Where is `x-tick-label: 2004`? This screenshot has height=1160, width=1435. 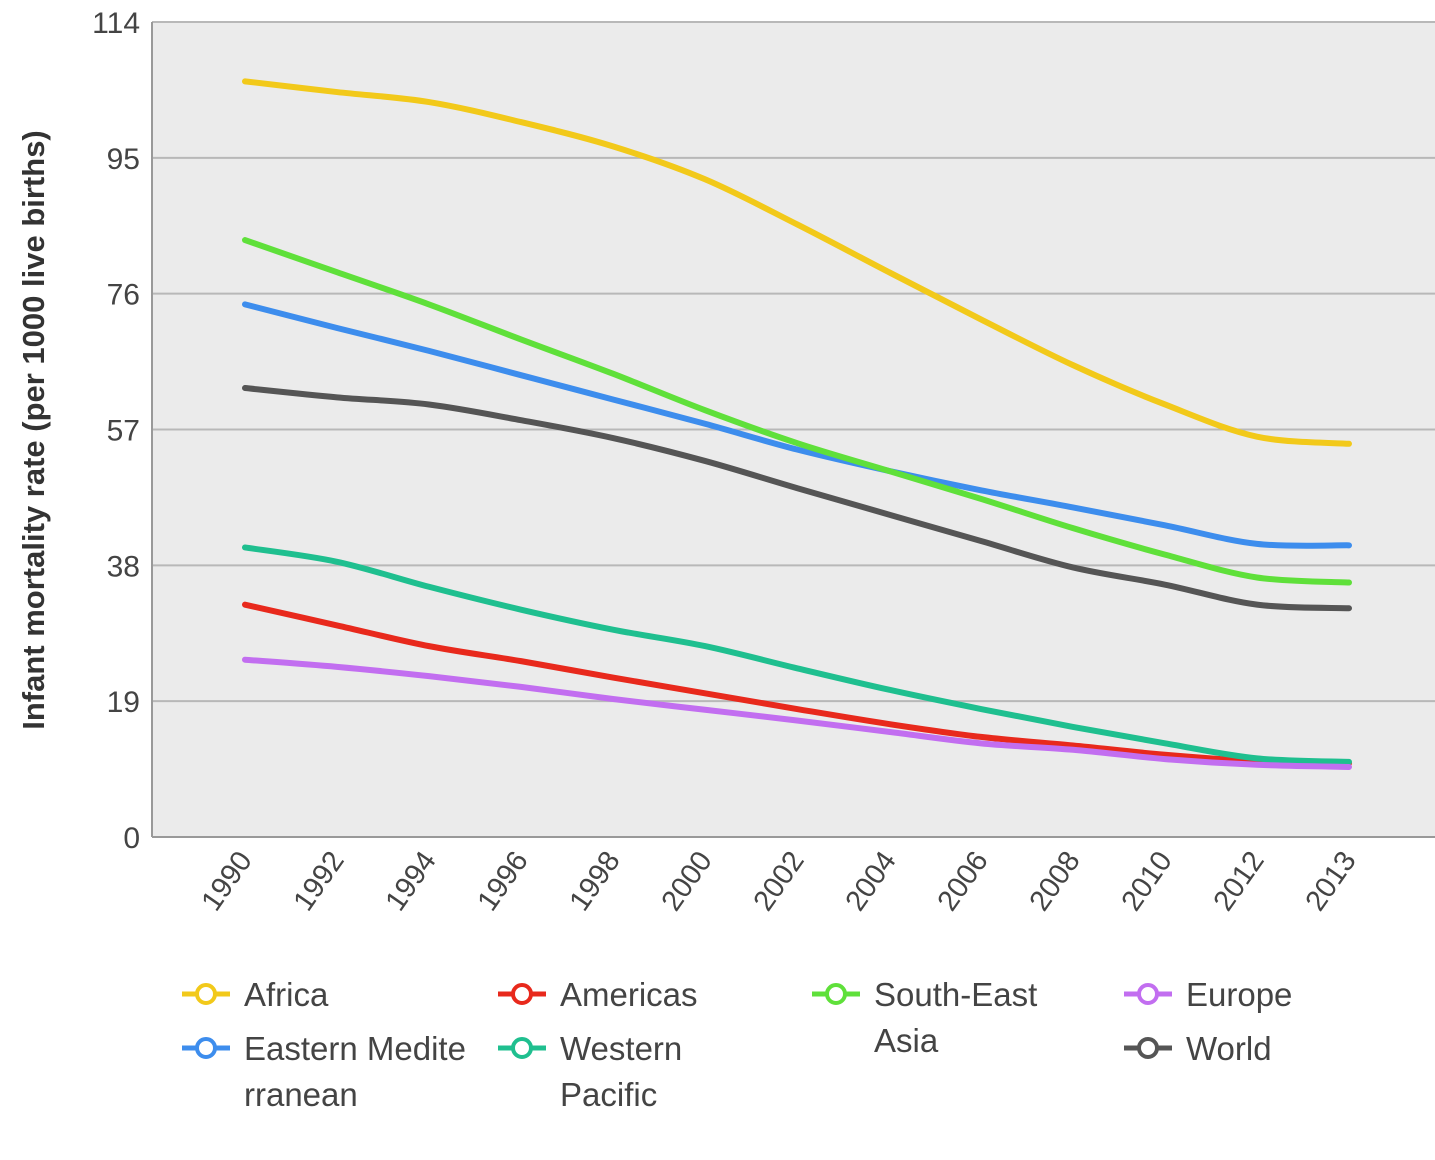 x-tick-label: 2004 is located at coordinates (871, 881).